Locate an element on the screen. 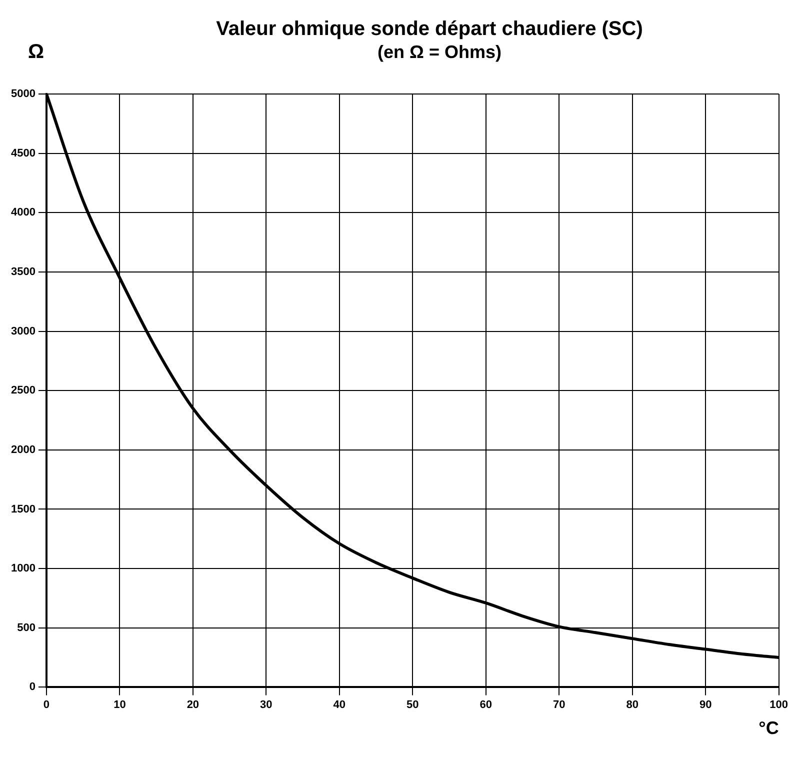 This screenshot has width=799, height=782. y-tick-label: 4000 is located at coordinates (23, 212).